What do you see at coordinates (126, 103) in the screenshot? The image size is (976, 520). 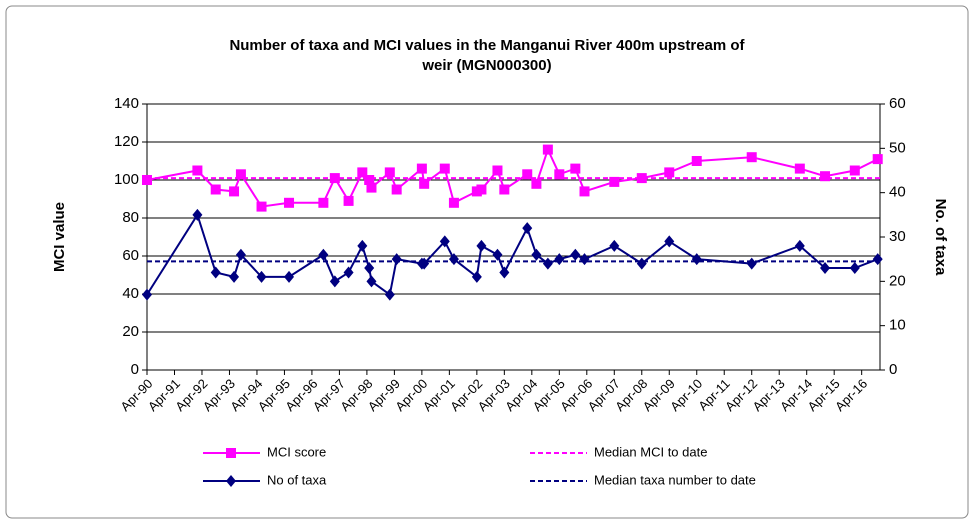 I see `y-tick-label: 140` at bounding box center [126, 103].